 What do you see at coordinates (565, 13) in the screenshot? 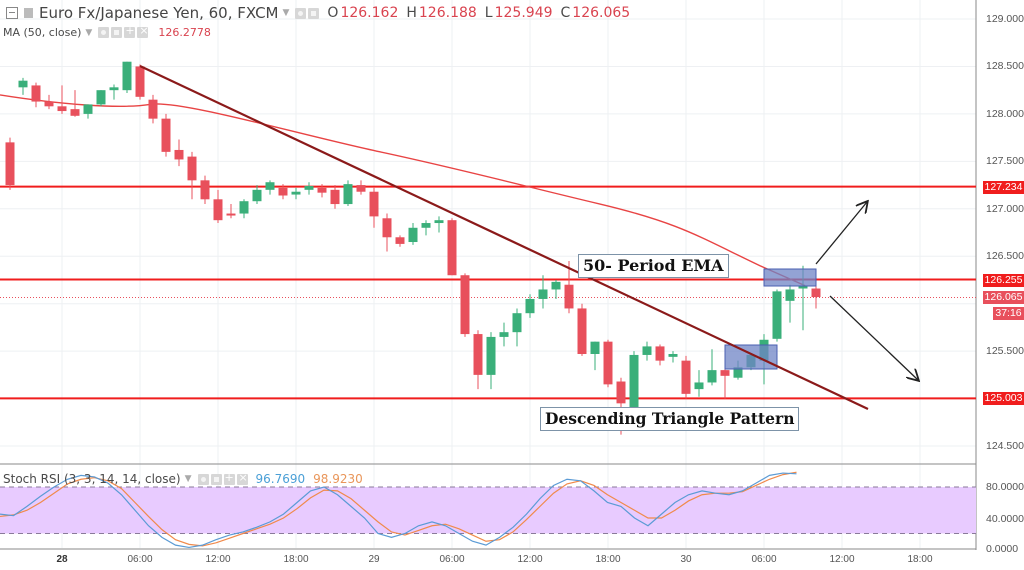
I see `ohlc-close-label: C` at bounding box center [565, 13].